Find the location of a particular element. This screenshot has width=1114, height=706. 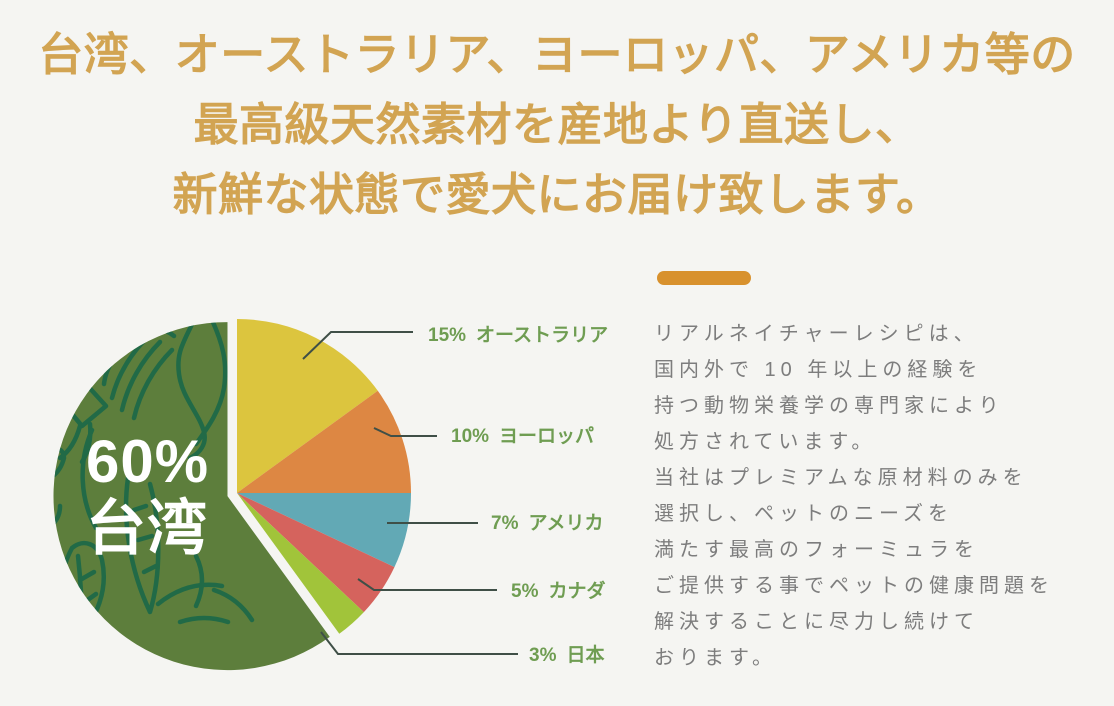

description-line: ご提供する事でペットの健康問題を is located at coordinates (854, 586).